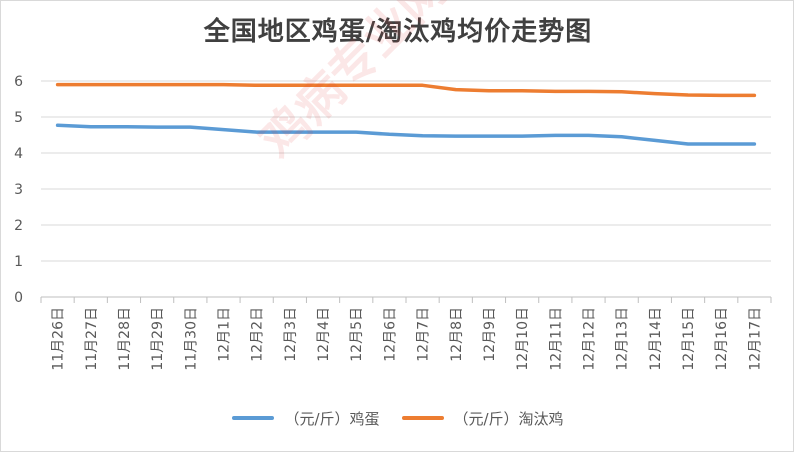  I want to click on chart-title: 全国地区鸡蛋/淘汰鸡均价走势图, so click(398, 32).